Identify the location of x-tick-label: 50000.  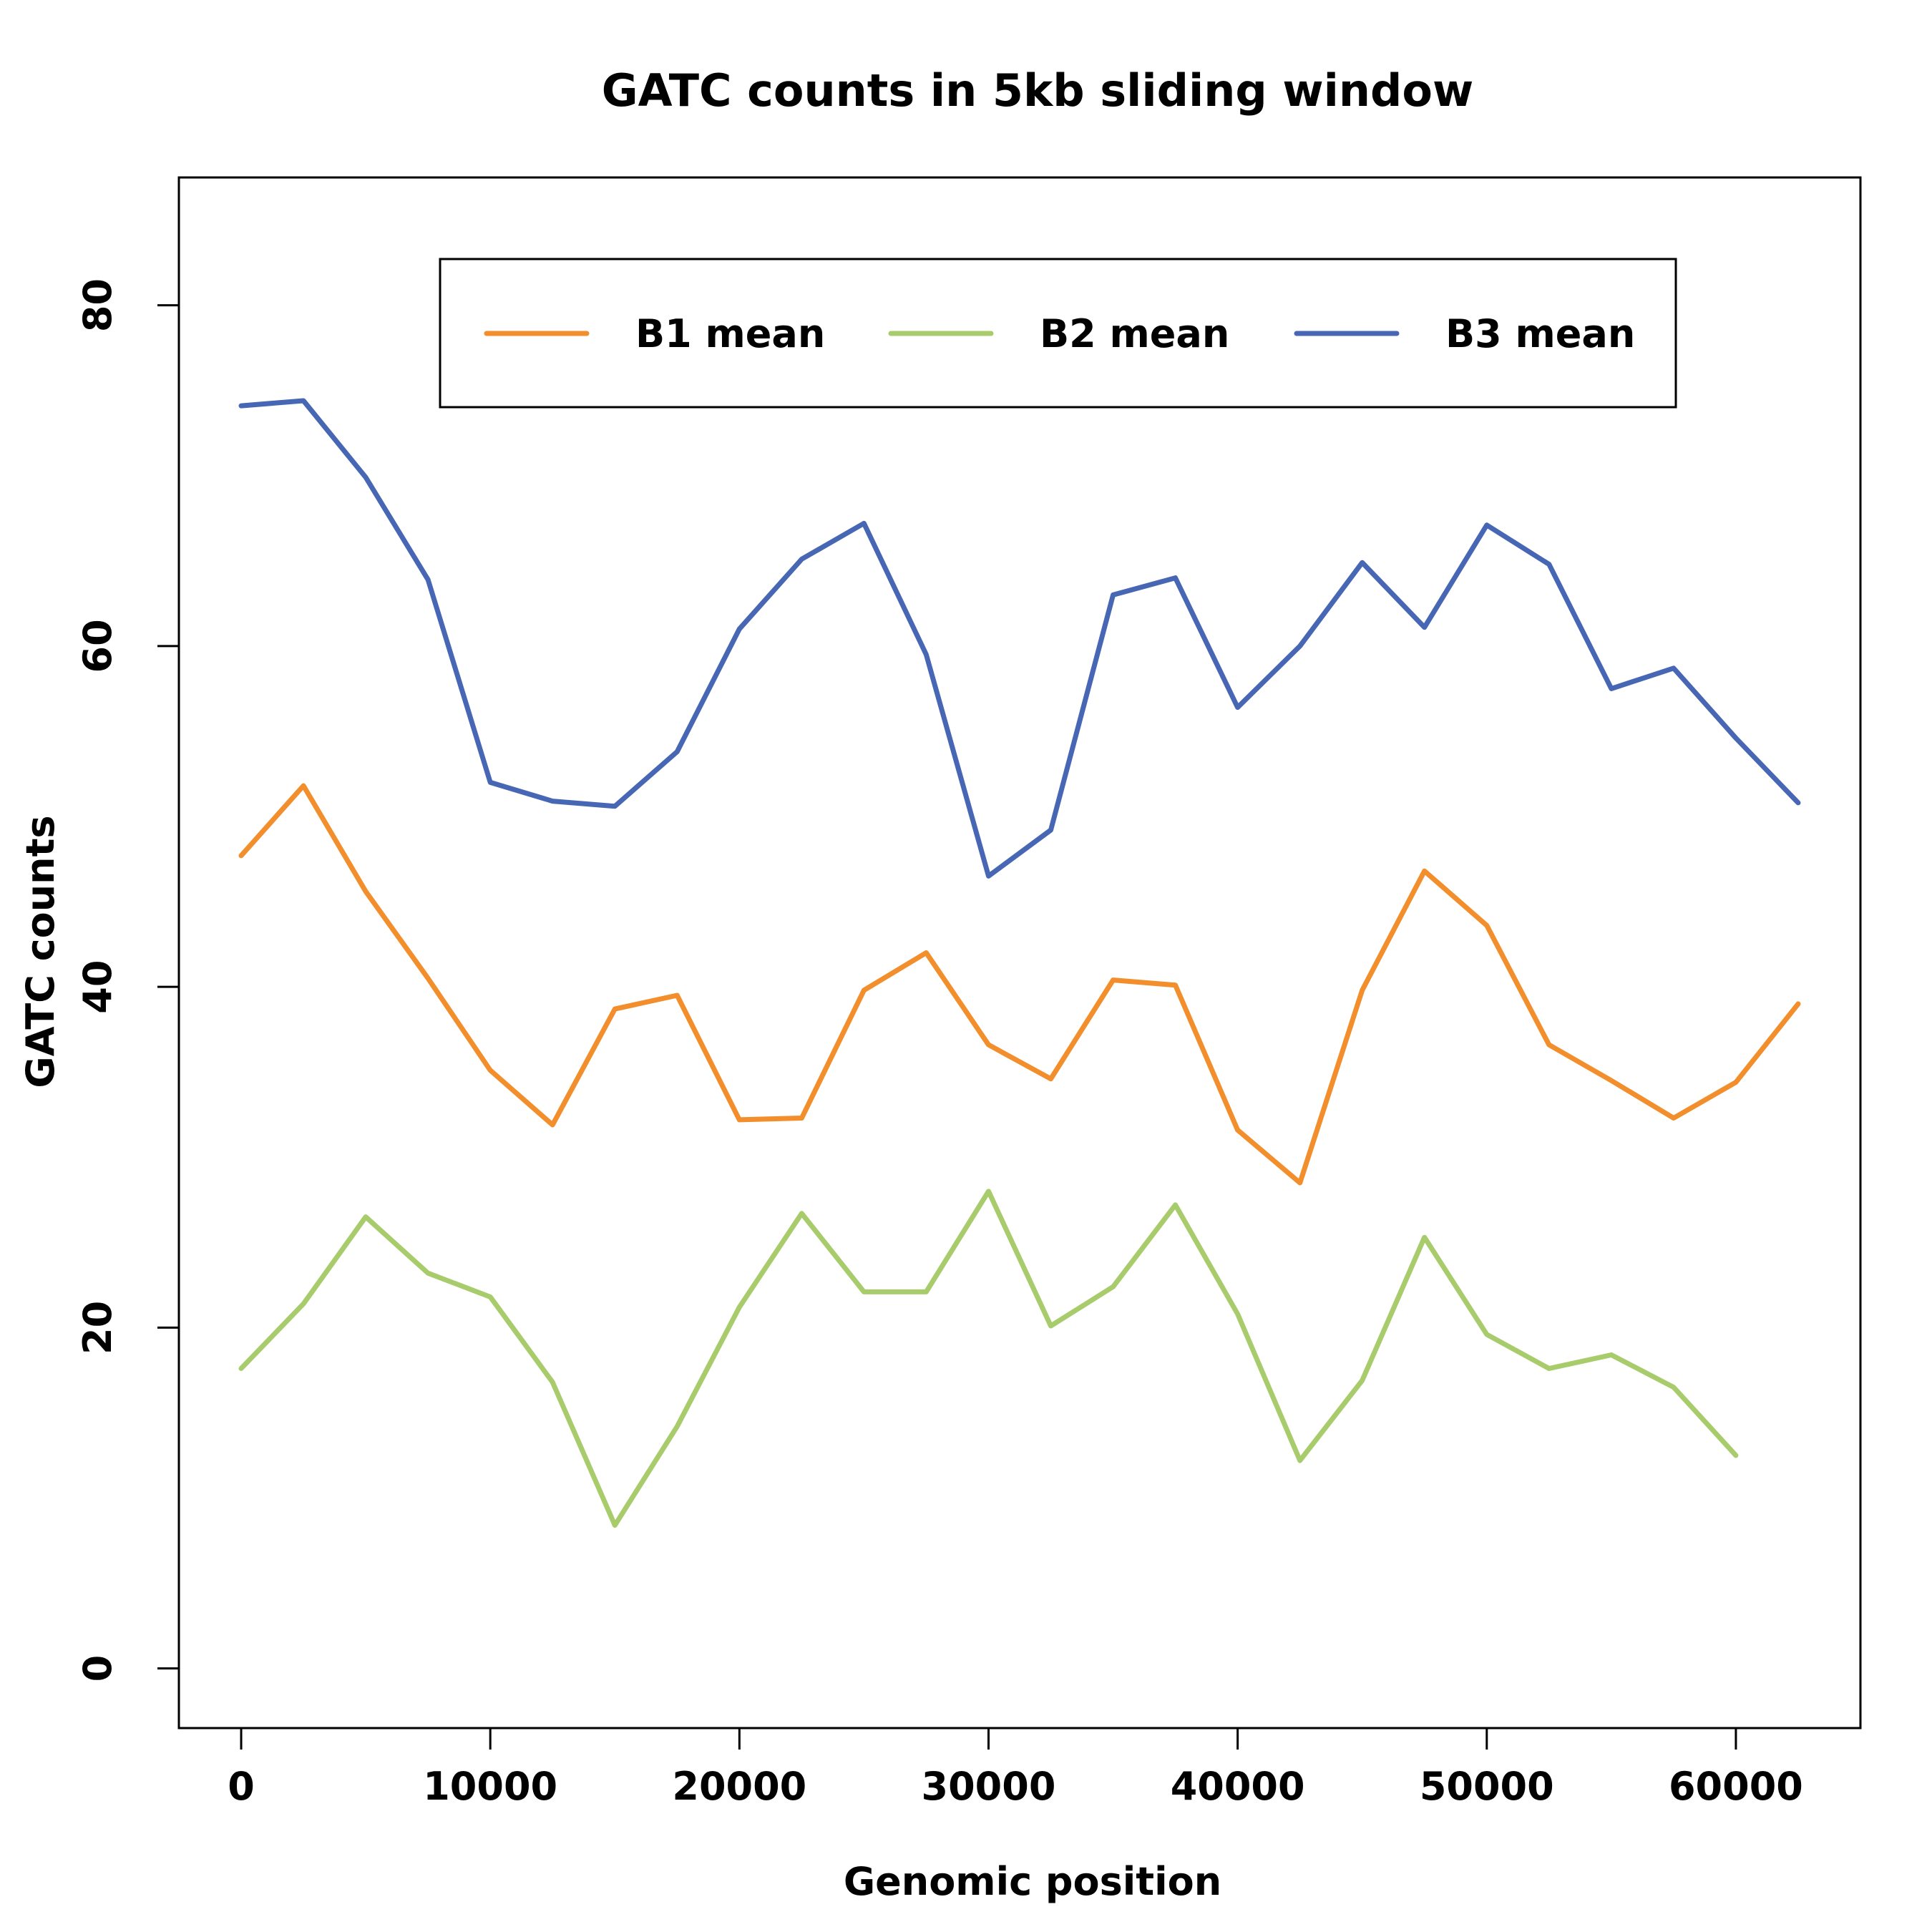
(1487, 1786).